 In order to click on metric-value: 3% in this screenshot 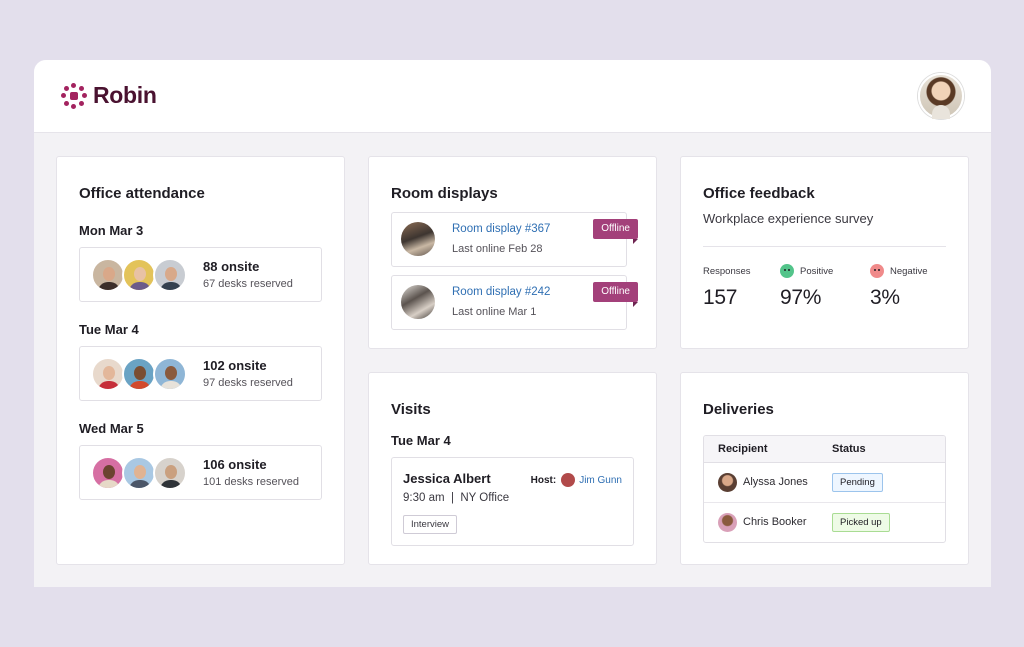, I will do `click(885, 297)`.